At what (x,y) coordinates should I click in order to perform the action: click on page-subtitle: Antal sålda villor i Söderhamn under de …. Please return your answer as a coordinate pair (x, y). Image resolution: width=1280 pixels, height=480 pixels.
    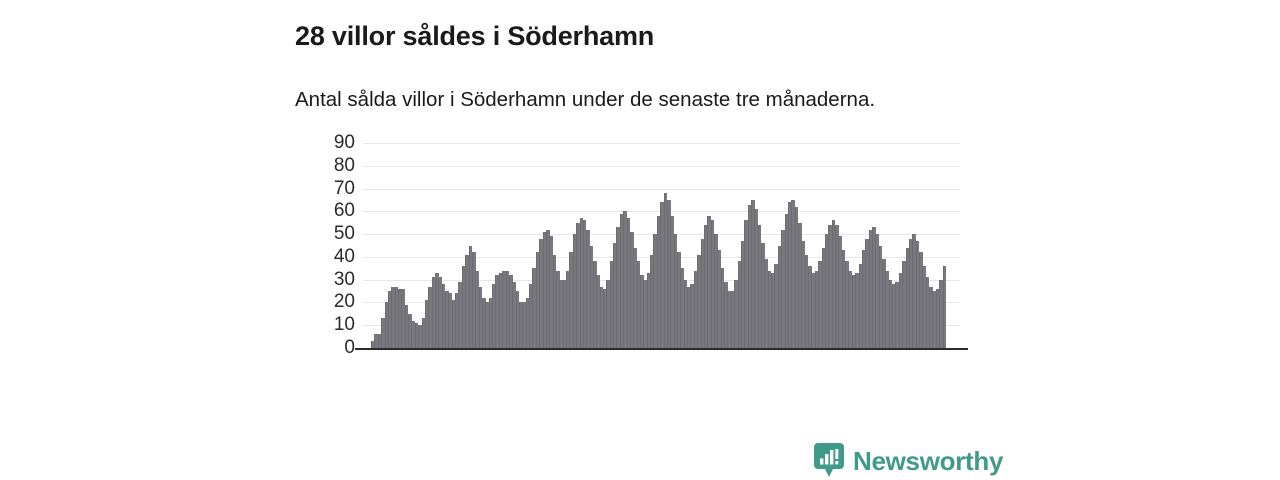
    Looking at the image, I should click on (585, 99).